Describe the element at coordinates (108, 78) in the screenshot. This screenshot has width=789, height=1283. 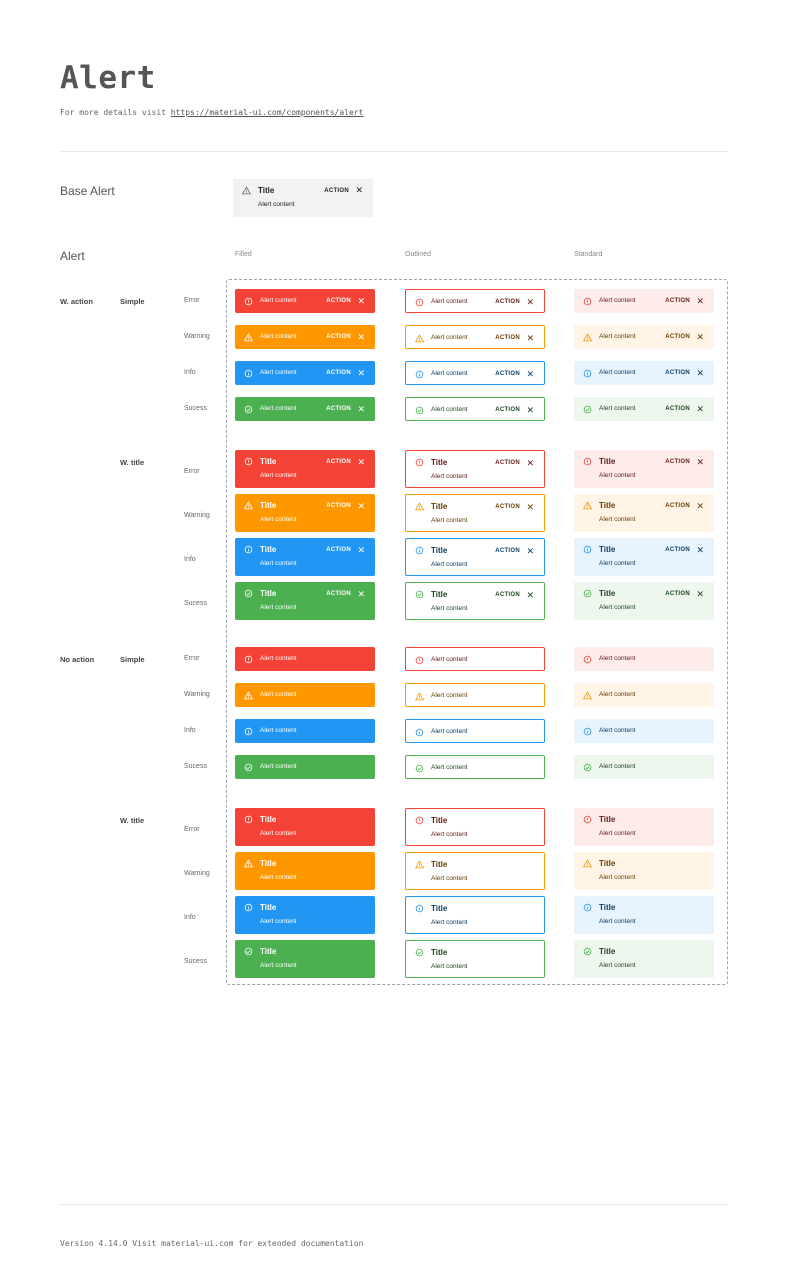
I see `page-title: Alert` at that location.